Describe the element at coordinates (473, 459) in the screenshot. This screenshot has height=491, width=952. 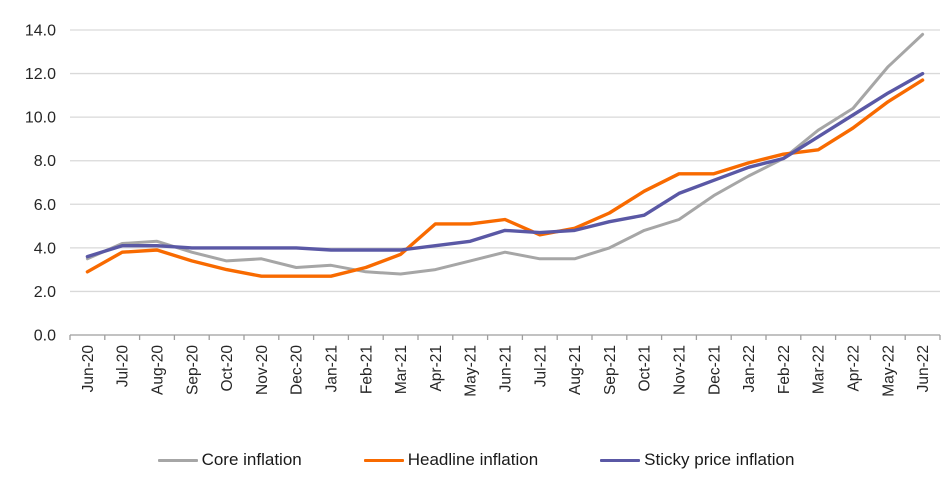
I see `legend-label-headline-inflation: Headline inflation` at that location.